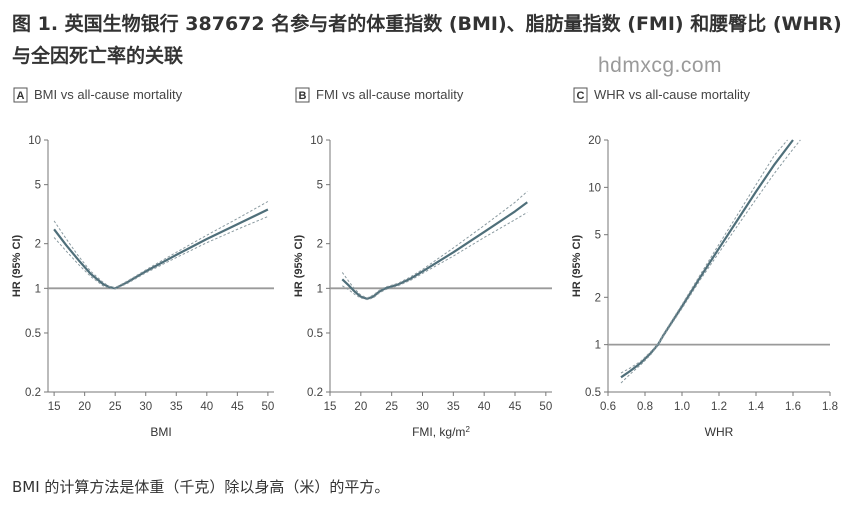 This screenshot has height=513, width=851. I want to click on watermark: hdmxcg.com, so click(660, 65).